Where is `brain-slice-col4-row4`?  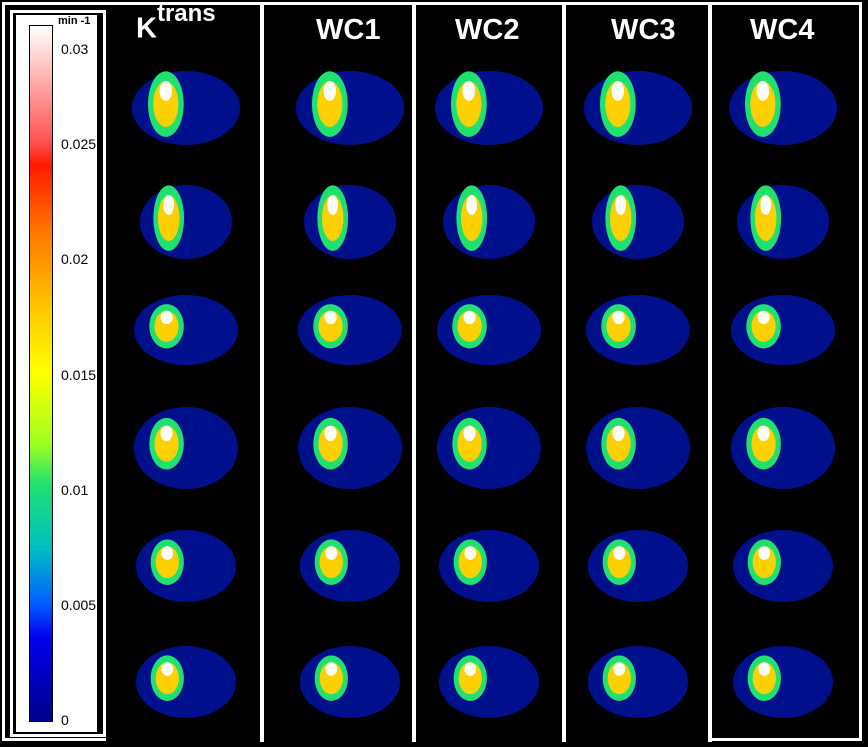 brain-slice-col4-row4 is located at coordinates (638, 448).